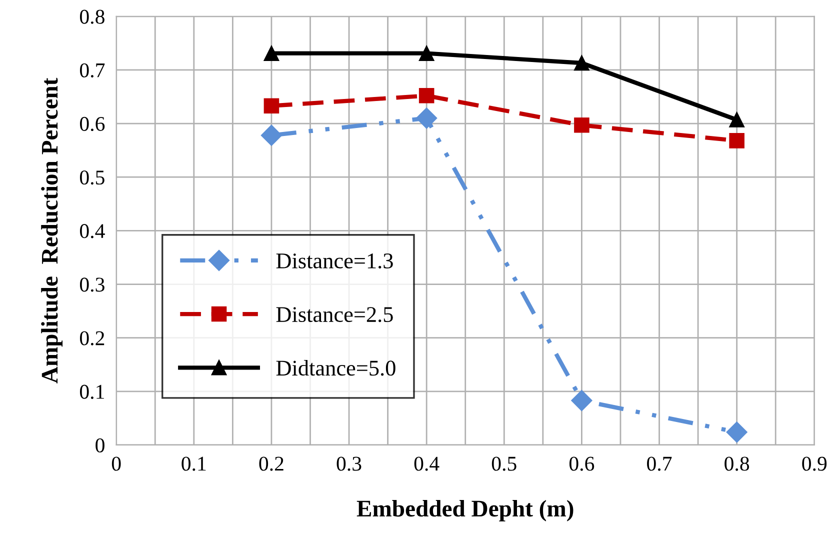 The image size is (831, 546). What do you see at coordinates (92, 391) in the screenshot?
I see `y-tick-label: 0.1` at bounding box center [92, 391].